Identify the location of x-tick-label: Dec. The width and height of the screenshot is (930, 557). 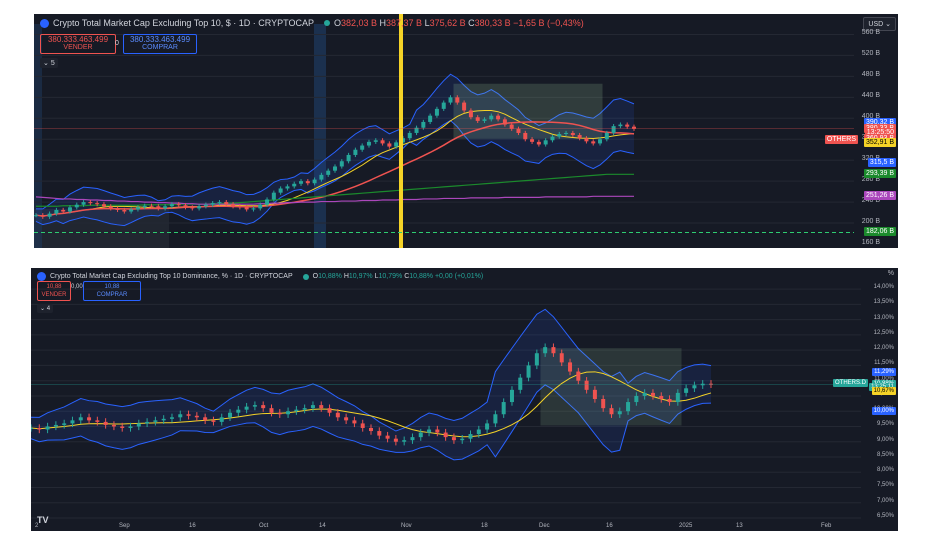
(544, 526).